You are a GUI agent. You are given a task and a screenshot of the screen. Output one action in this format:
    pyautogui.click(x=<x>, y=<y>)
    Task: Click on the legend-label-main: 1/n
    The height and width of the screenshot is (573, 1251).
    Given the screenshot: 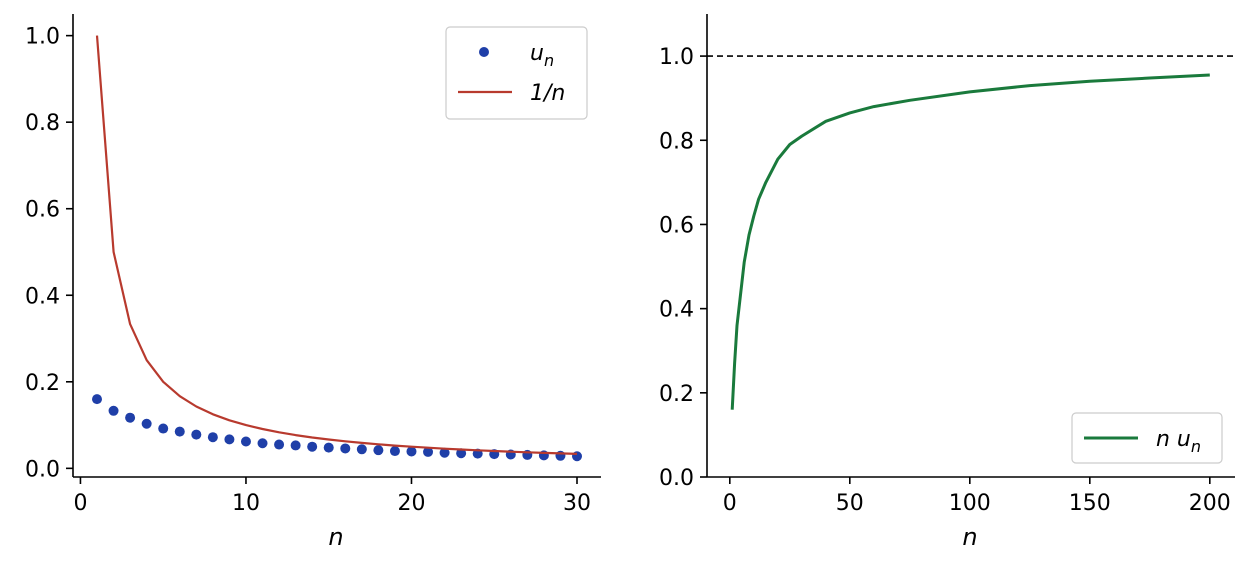 What is the action you would take?
    pyautogui.click(x=547, y=93)
    